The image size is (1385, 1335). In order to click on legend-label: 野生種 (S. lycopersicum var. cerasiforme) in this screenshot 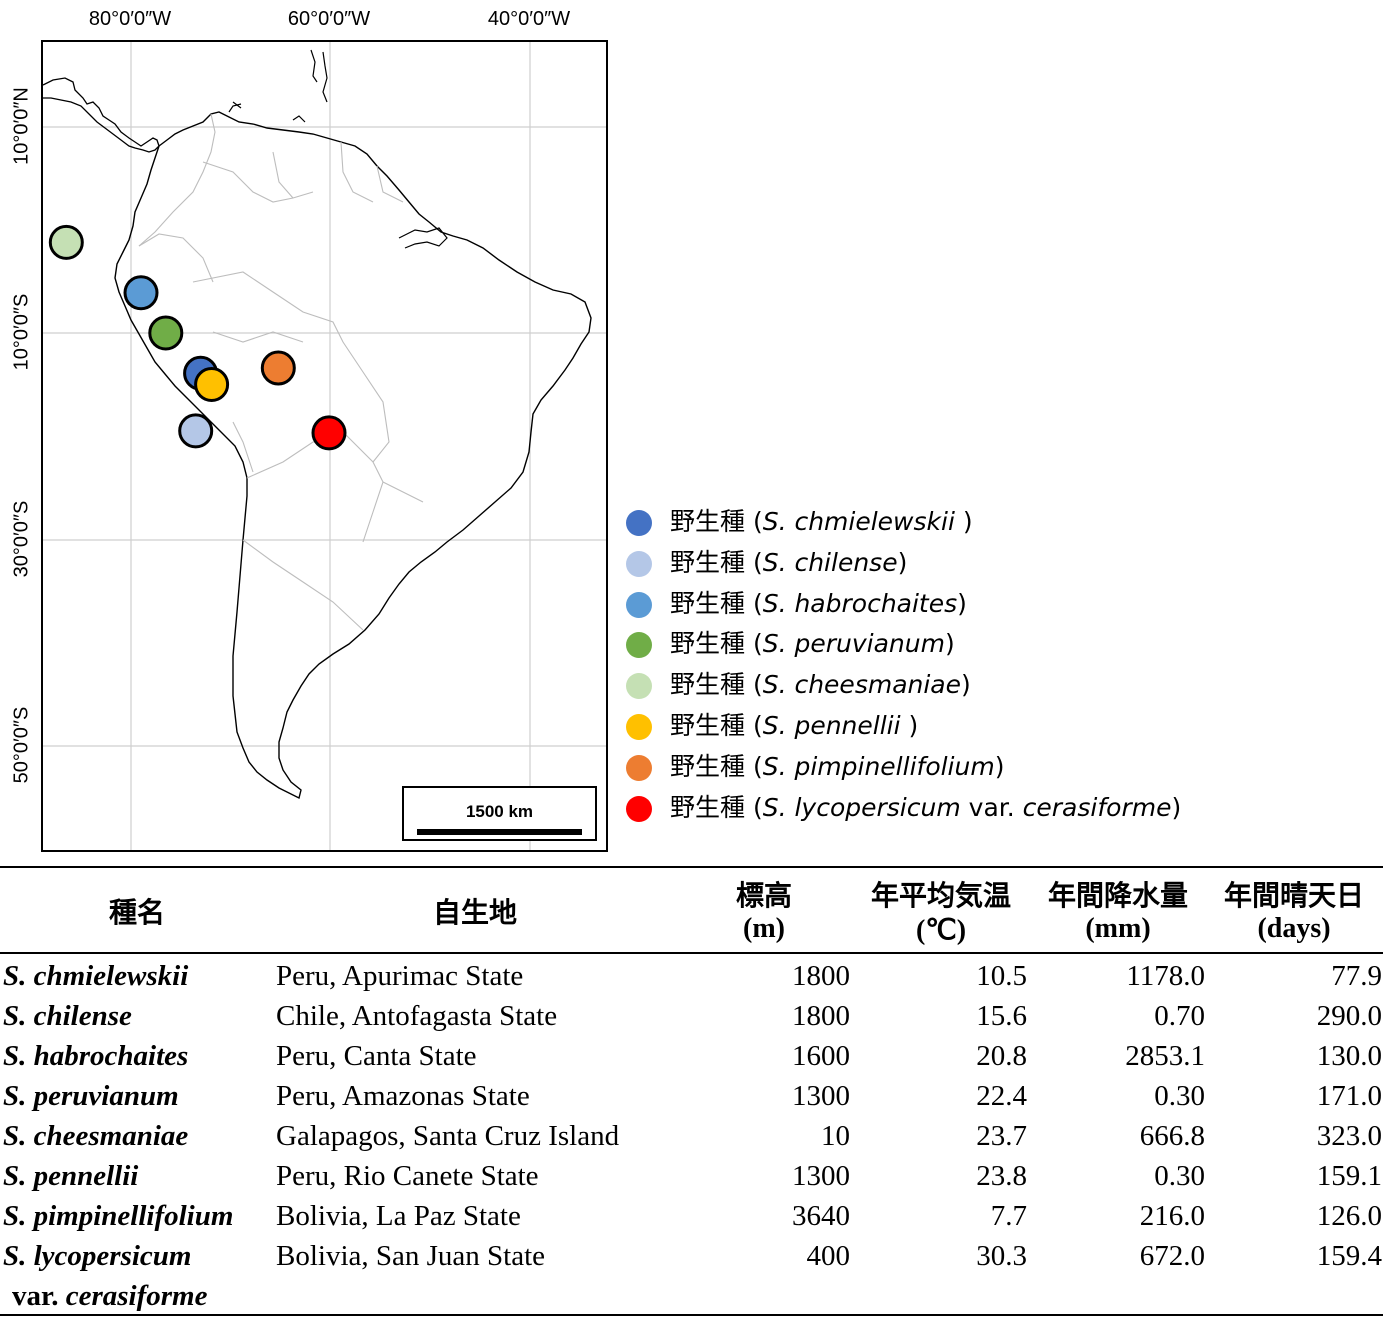, I will do `click(925, 808)`.